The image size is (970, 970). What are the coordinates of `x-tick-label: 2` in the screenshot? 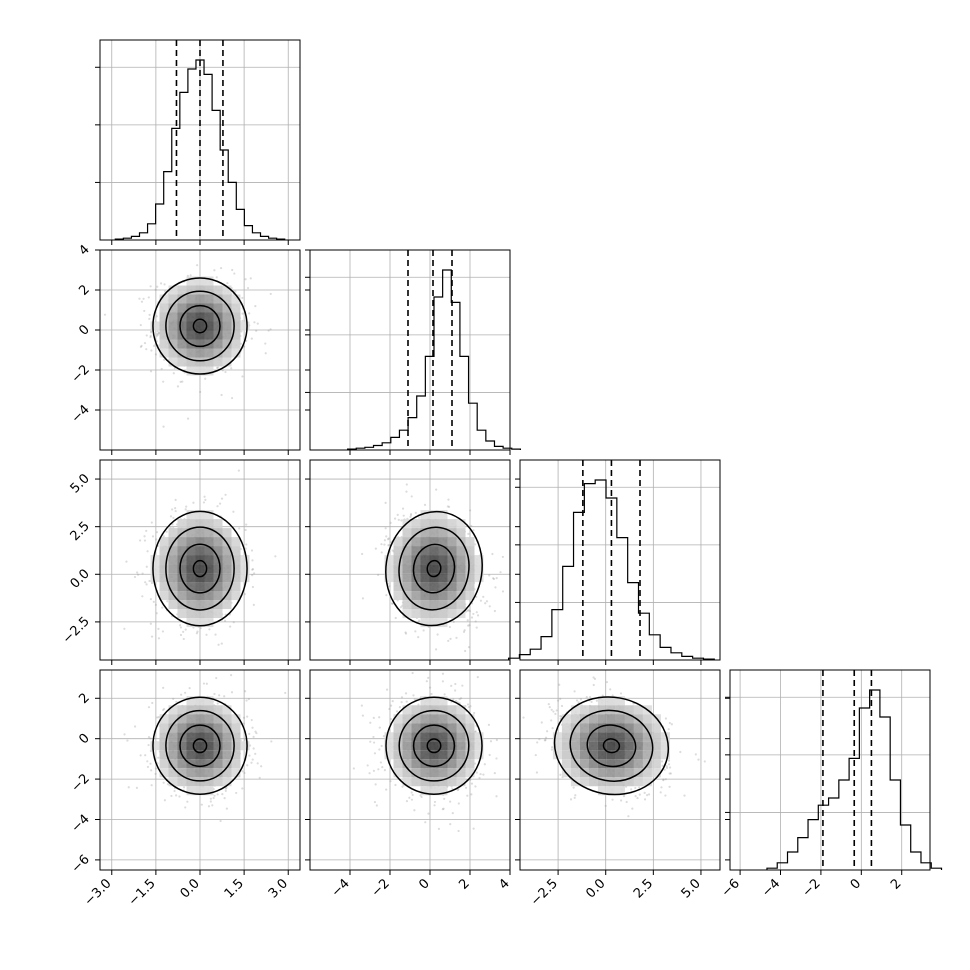 It's located at (896, 884).